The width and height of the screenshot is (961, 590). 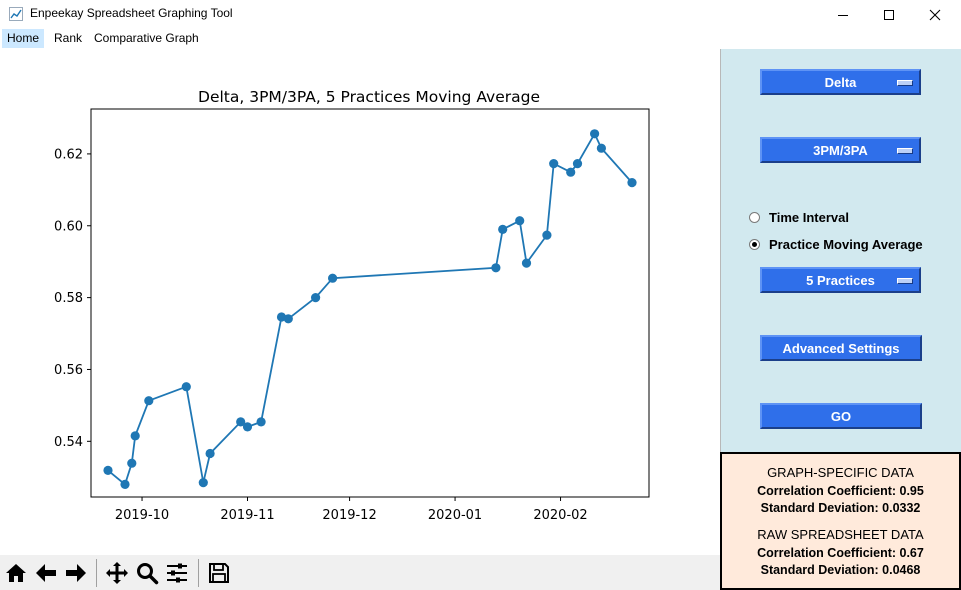 I want to click on radio-time-interval: Time Interval, so click(x=799, y=217).